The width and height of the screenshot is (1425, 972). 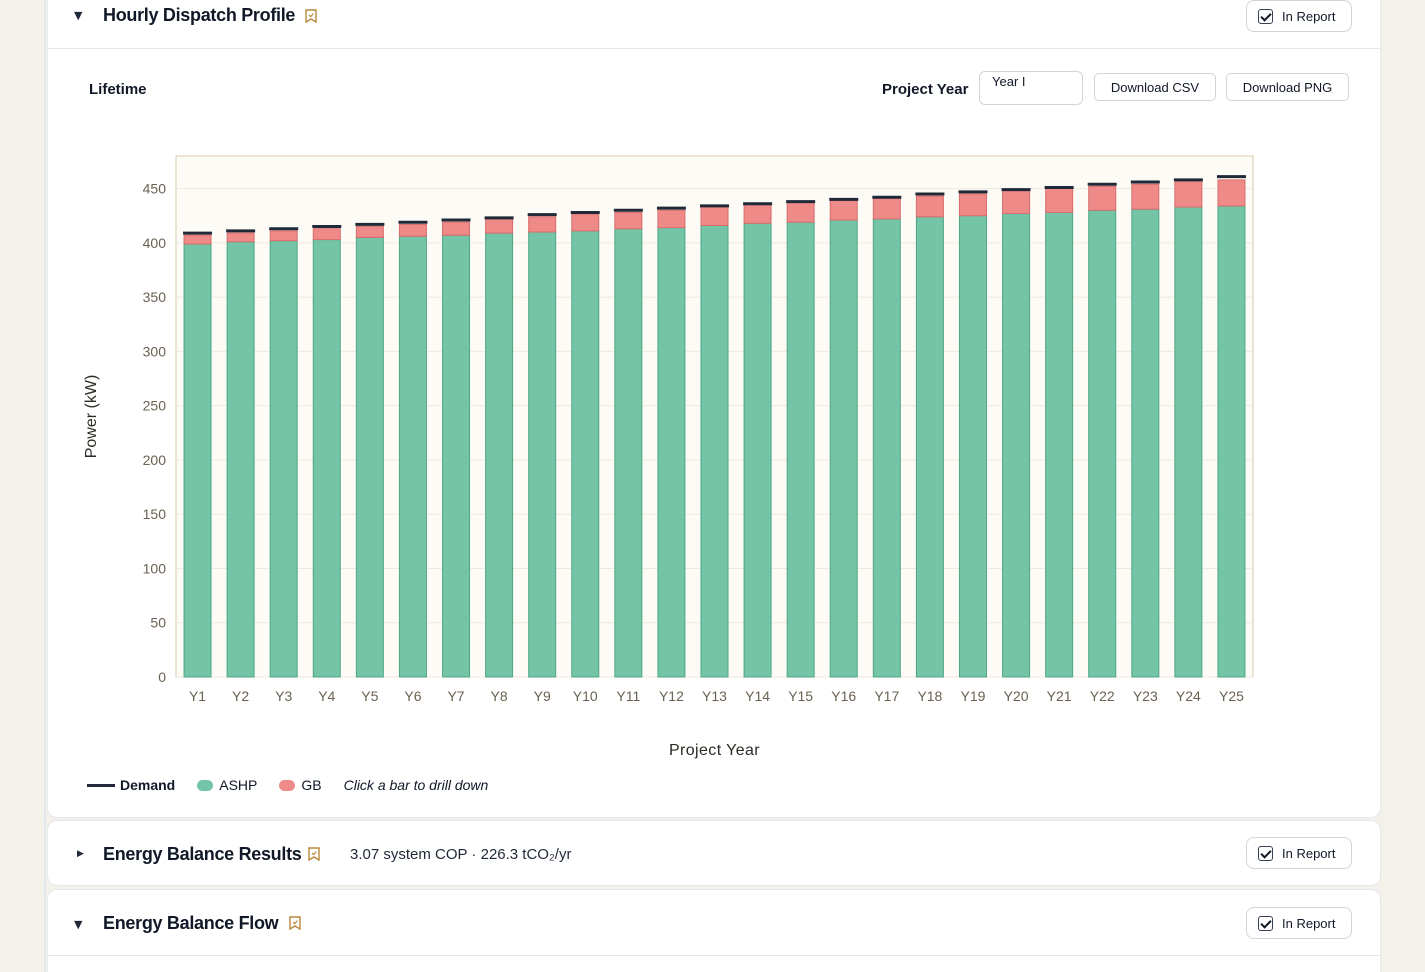 I want to click on legend-gb: GB, so click(x=300, y=785).